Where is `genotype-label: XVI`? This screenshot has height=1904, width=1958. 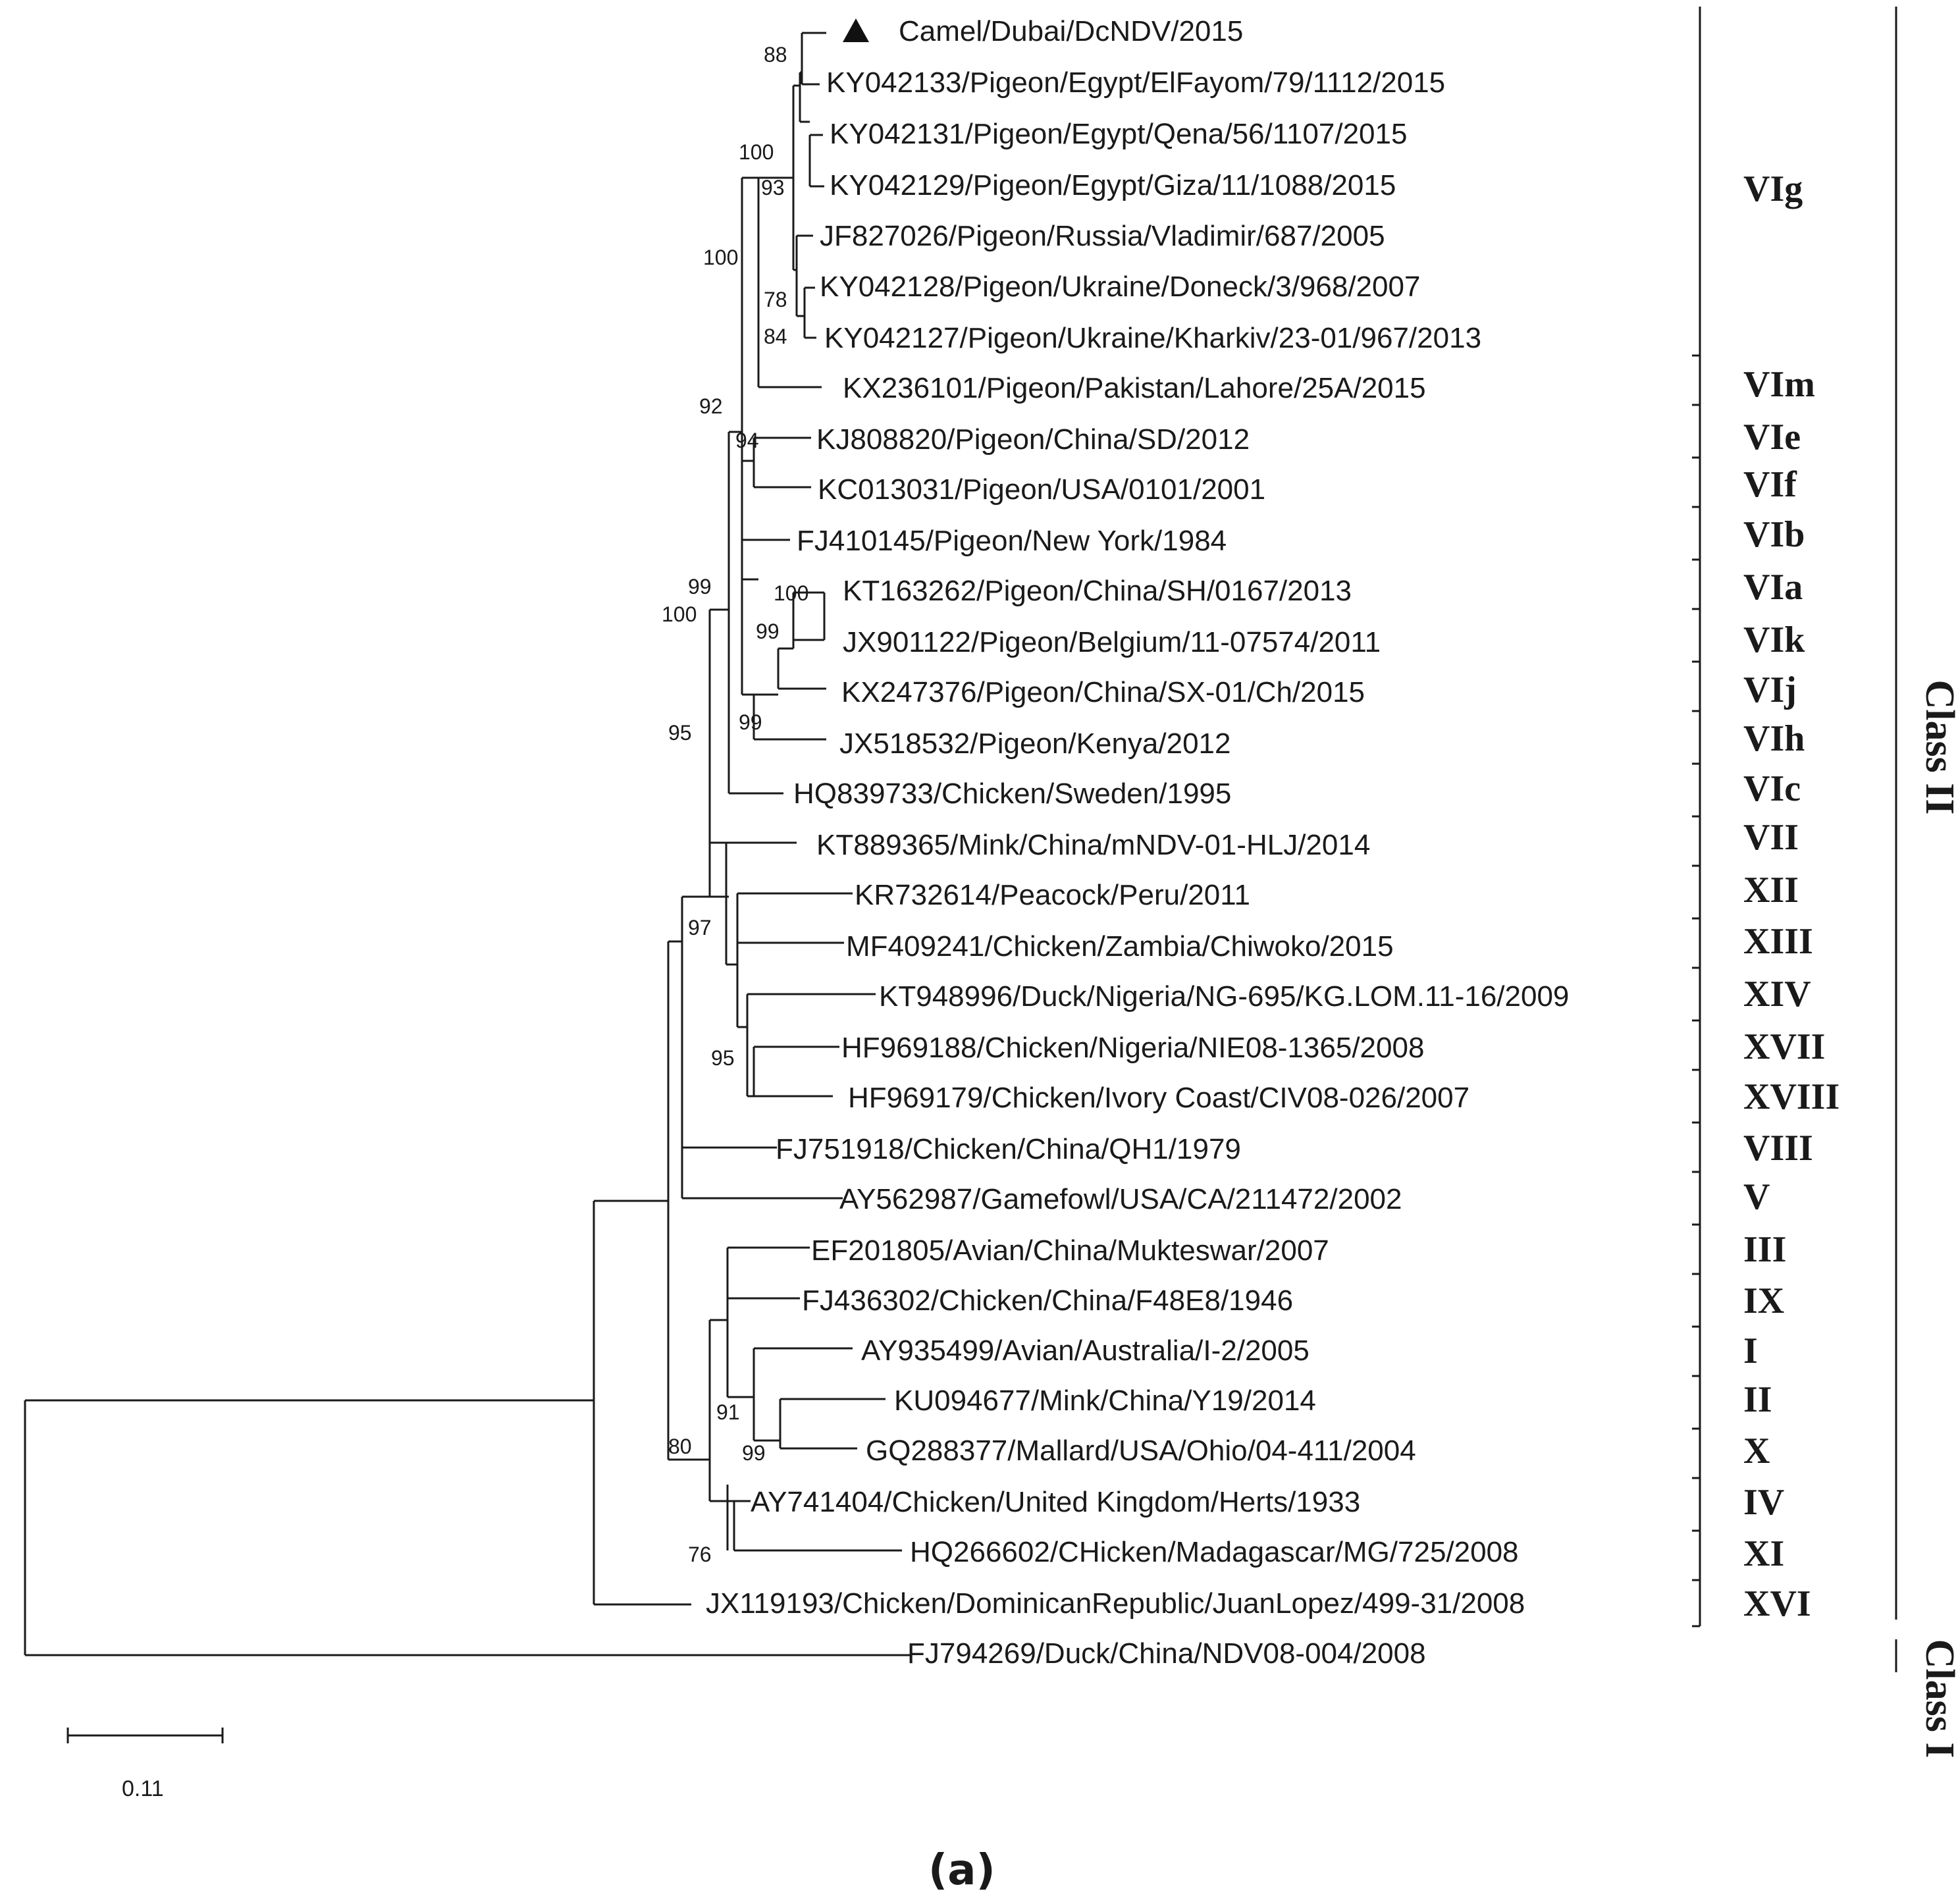
genotype-label: XVI is located at coordinates (1777, 1603).